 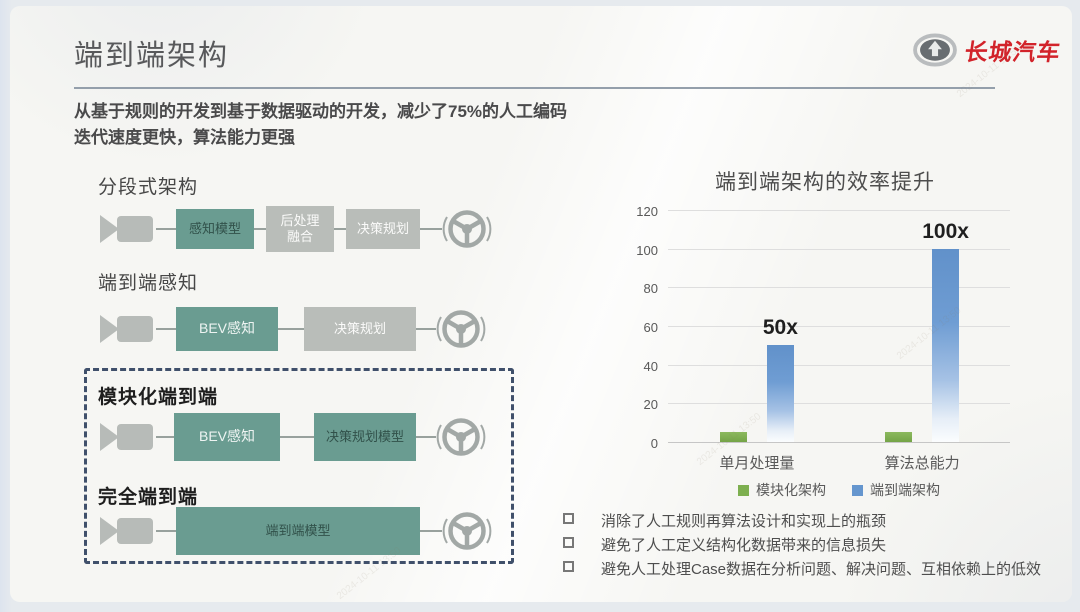 What do you see at coordinates (654, 443) in the screenshot?
I see `y-axis-tick: 0` at bounding box center [654, 443].